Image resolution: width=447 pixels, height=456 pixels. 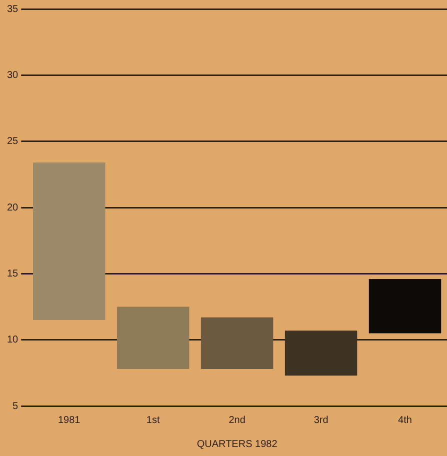 What do you see at coordinates (13, 208) in the screenshot?
I see `y-tick-label: 20` at bounding box center [13, 208].